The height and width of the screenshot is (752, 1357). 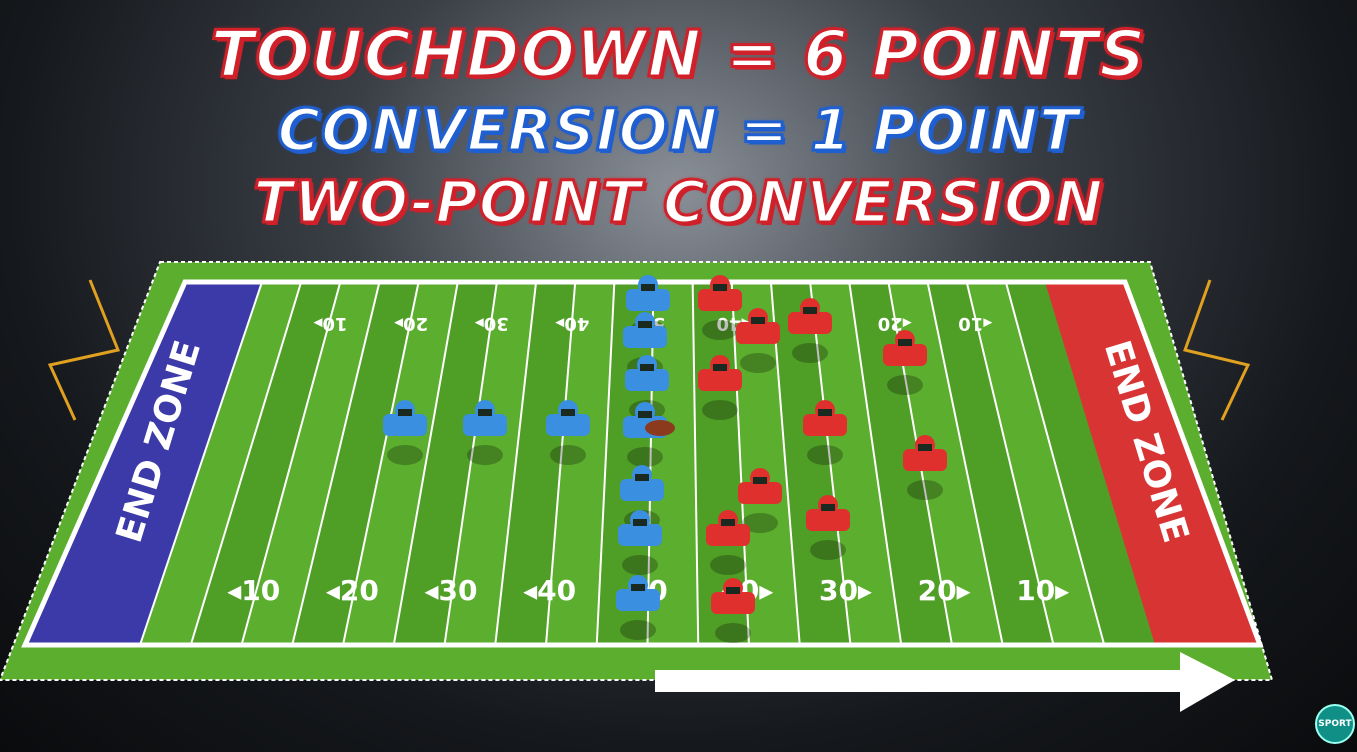 What do you see at coordinates (330, 323) in the screenshot?
I see `yard-number-top: 10▸` at bounding box center [330, 323].